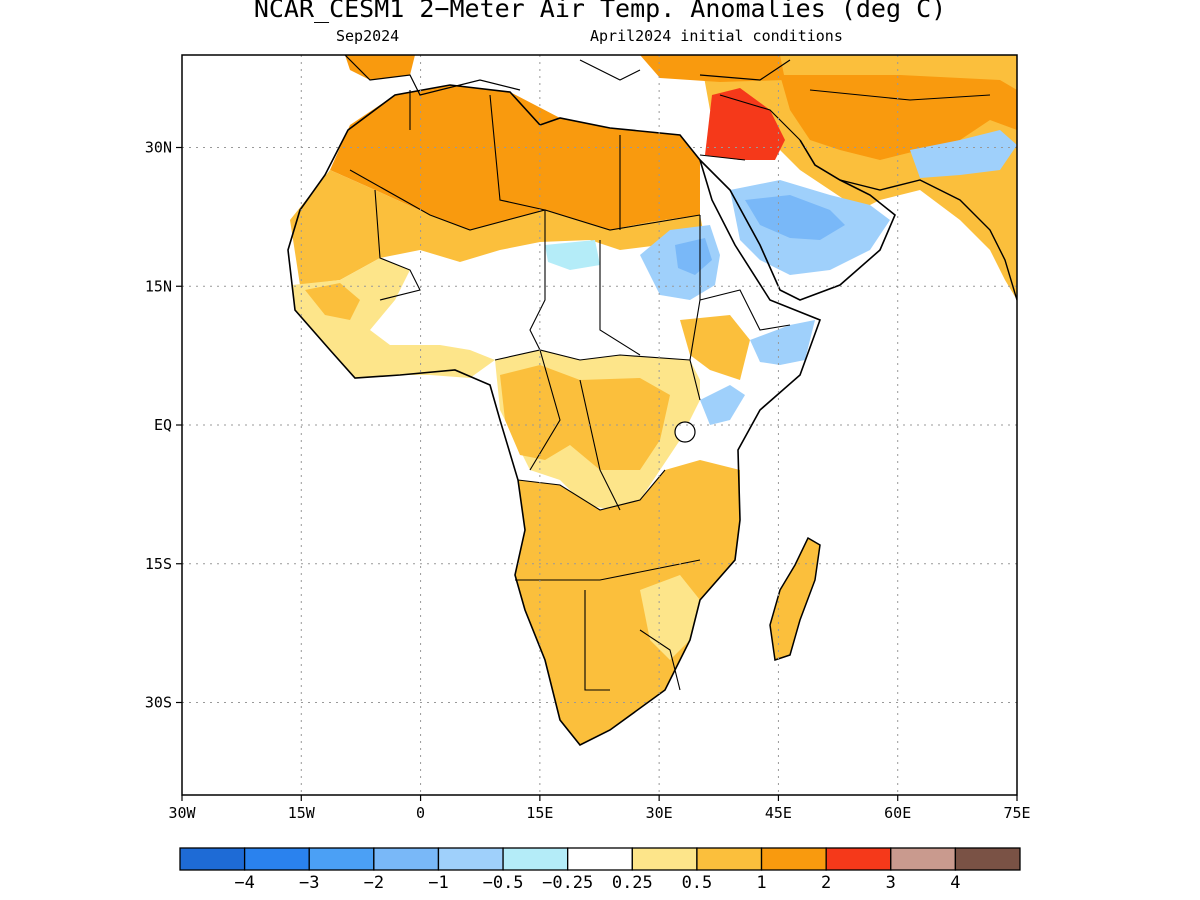 This screenshot has width=1200, height=900. Describe the element at coordinates (761, 883) in the screenshot. I see `colorbar-label: 1` at that location.